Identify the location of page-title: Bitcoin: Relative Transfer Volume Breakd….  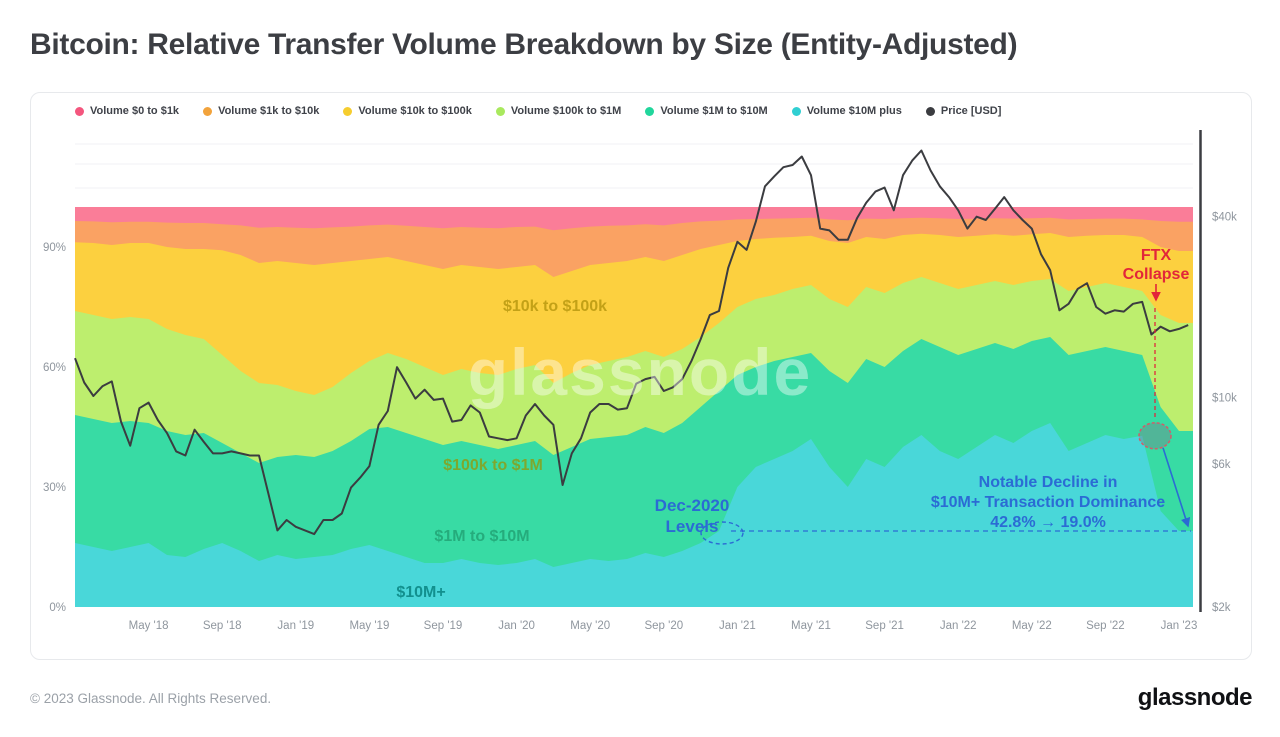
(524, 44).